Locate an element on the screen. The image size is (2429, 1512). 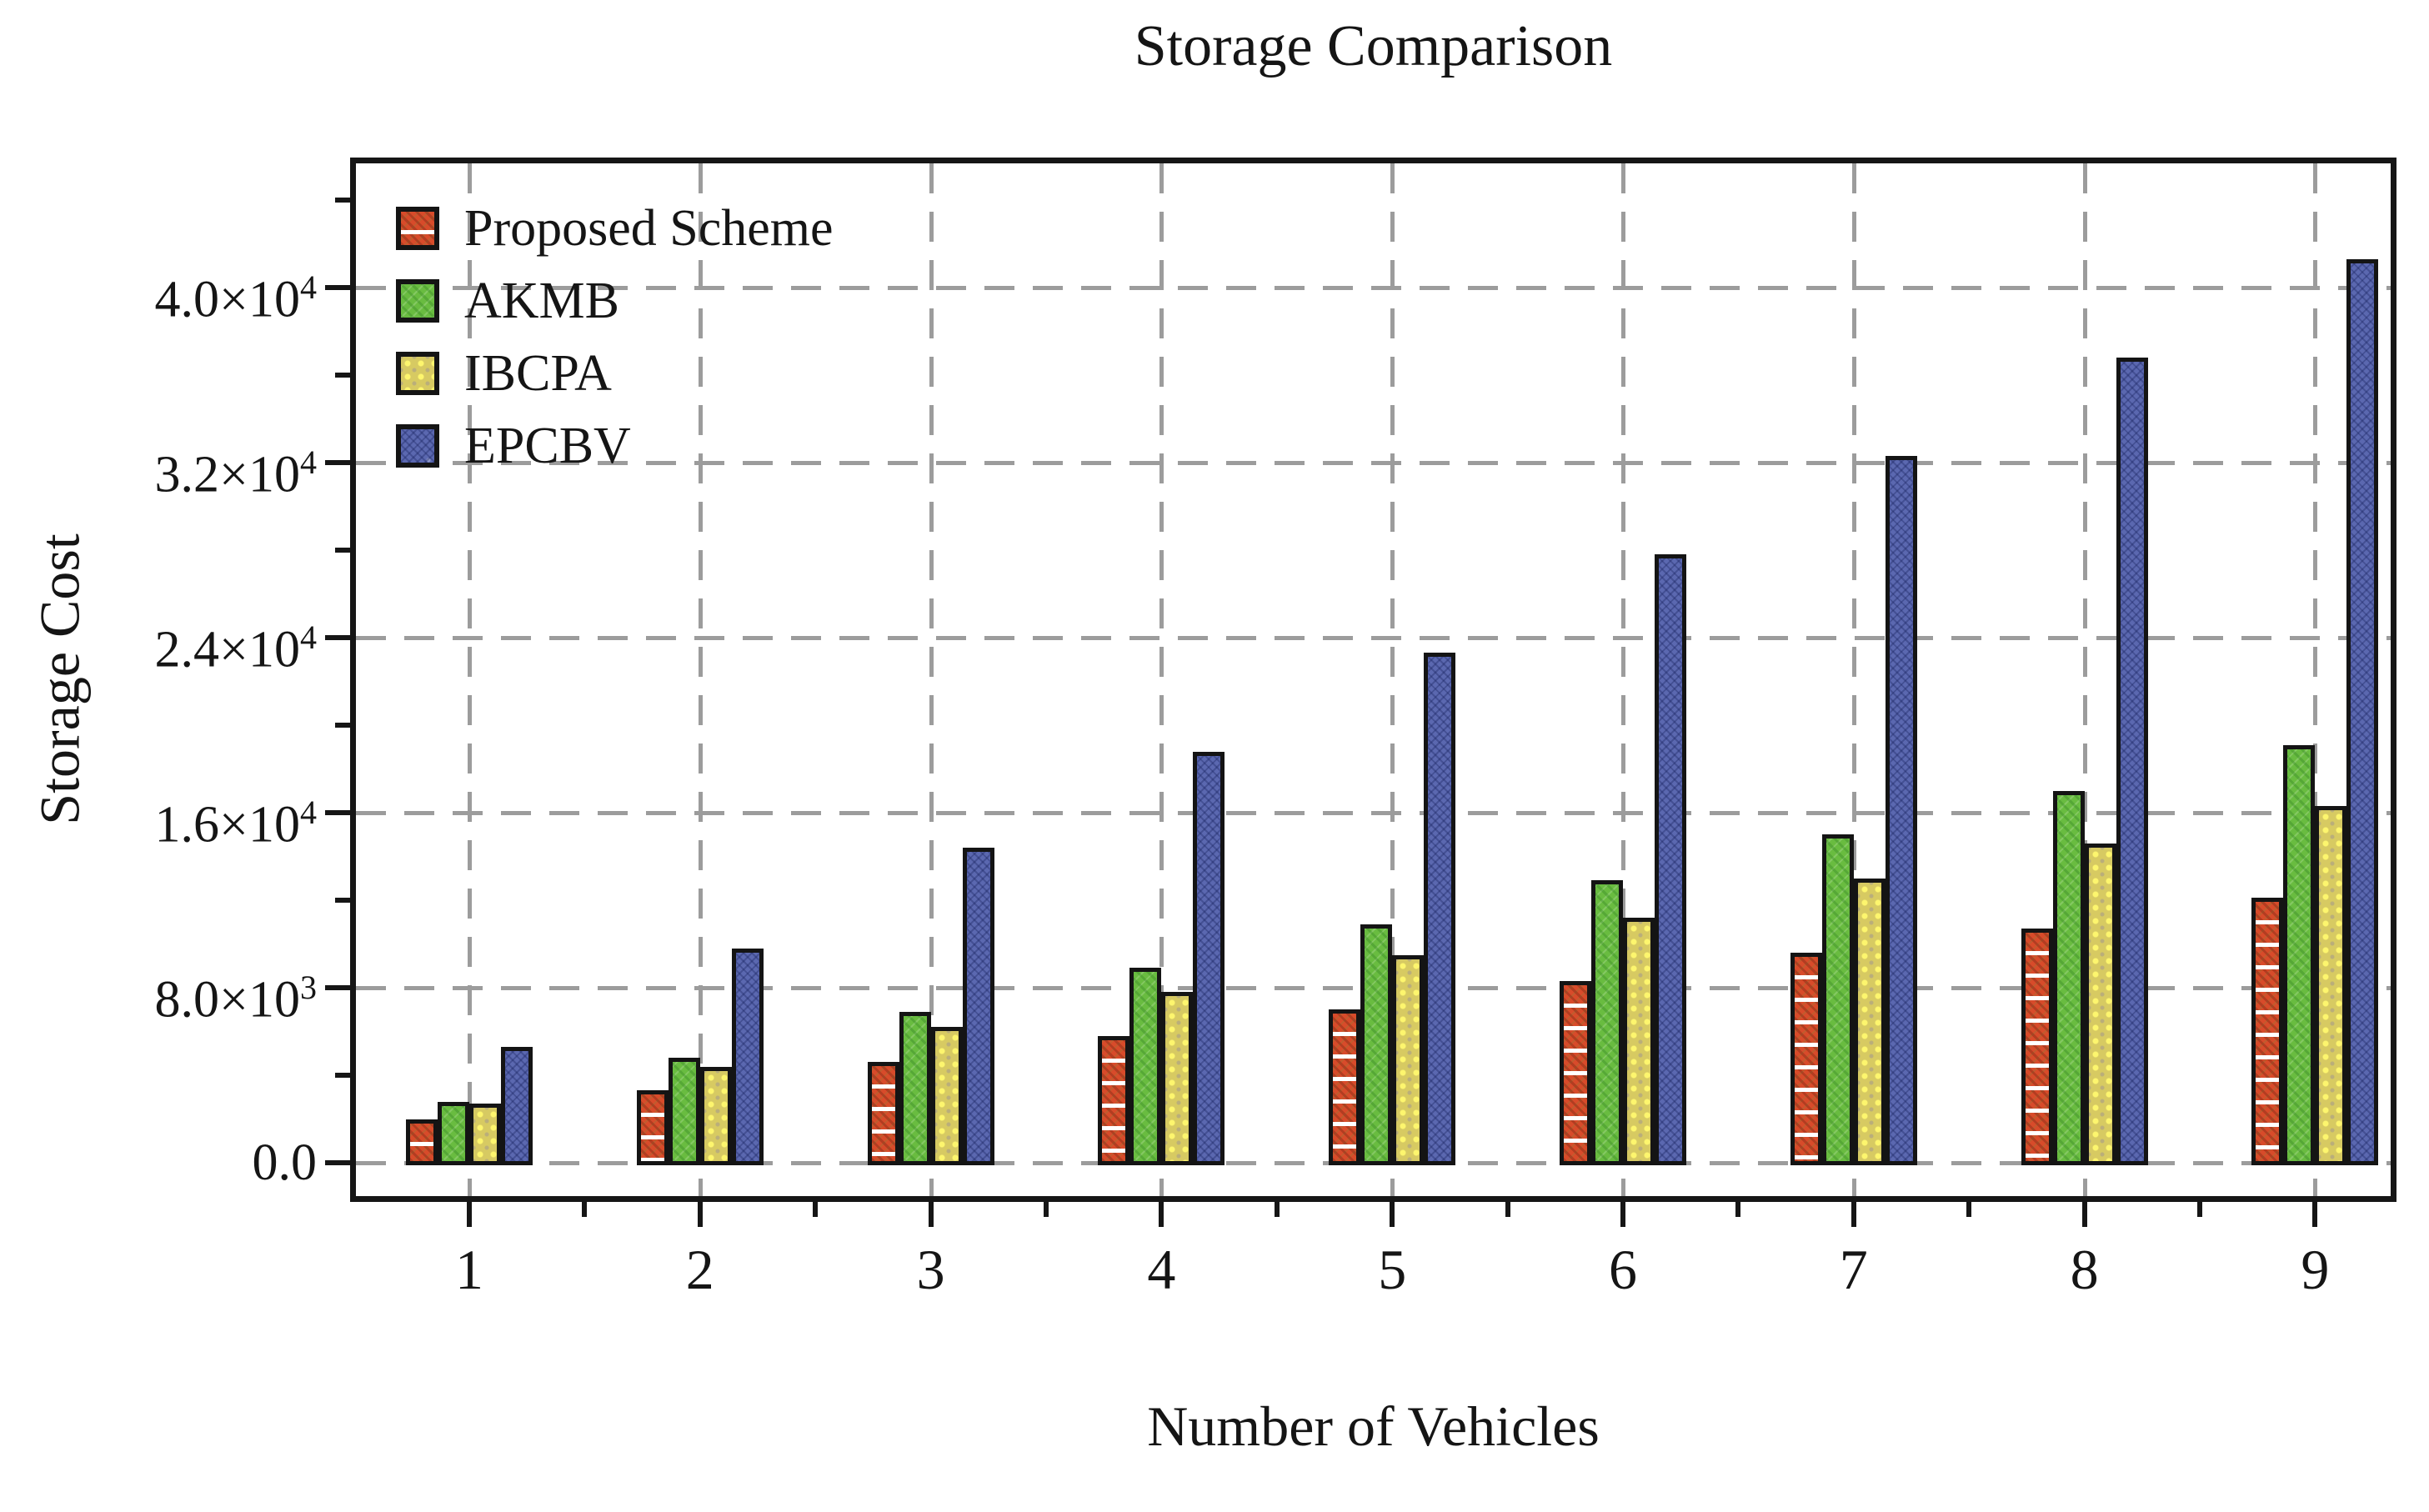
x-tick-label: 1 is located at coordinates (469, 1269).